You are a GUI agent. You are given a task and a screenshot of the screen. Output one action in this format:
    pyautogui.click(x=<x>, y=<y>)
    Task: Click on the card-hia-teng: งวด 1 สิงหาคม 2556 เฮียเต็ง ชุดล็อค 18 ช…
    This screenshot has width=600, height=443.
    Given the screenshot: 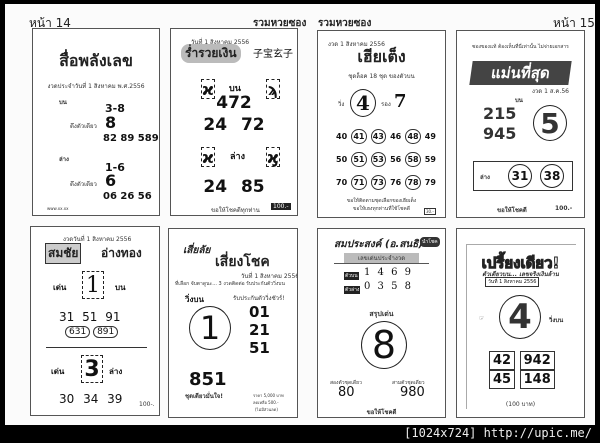 What is the action you would take?
    pyautogui.click(x=381, y=124)
    